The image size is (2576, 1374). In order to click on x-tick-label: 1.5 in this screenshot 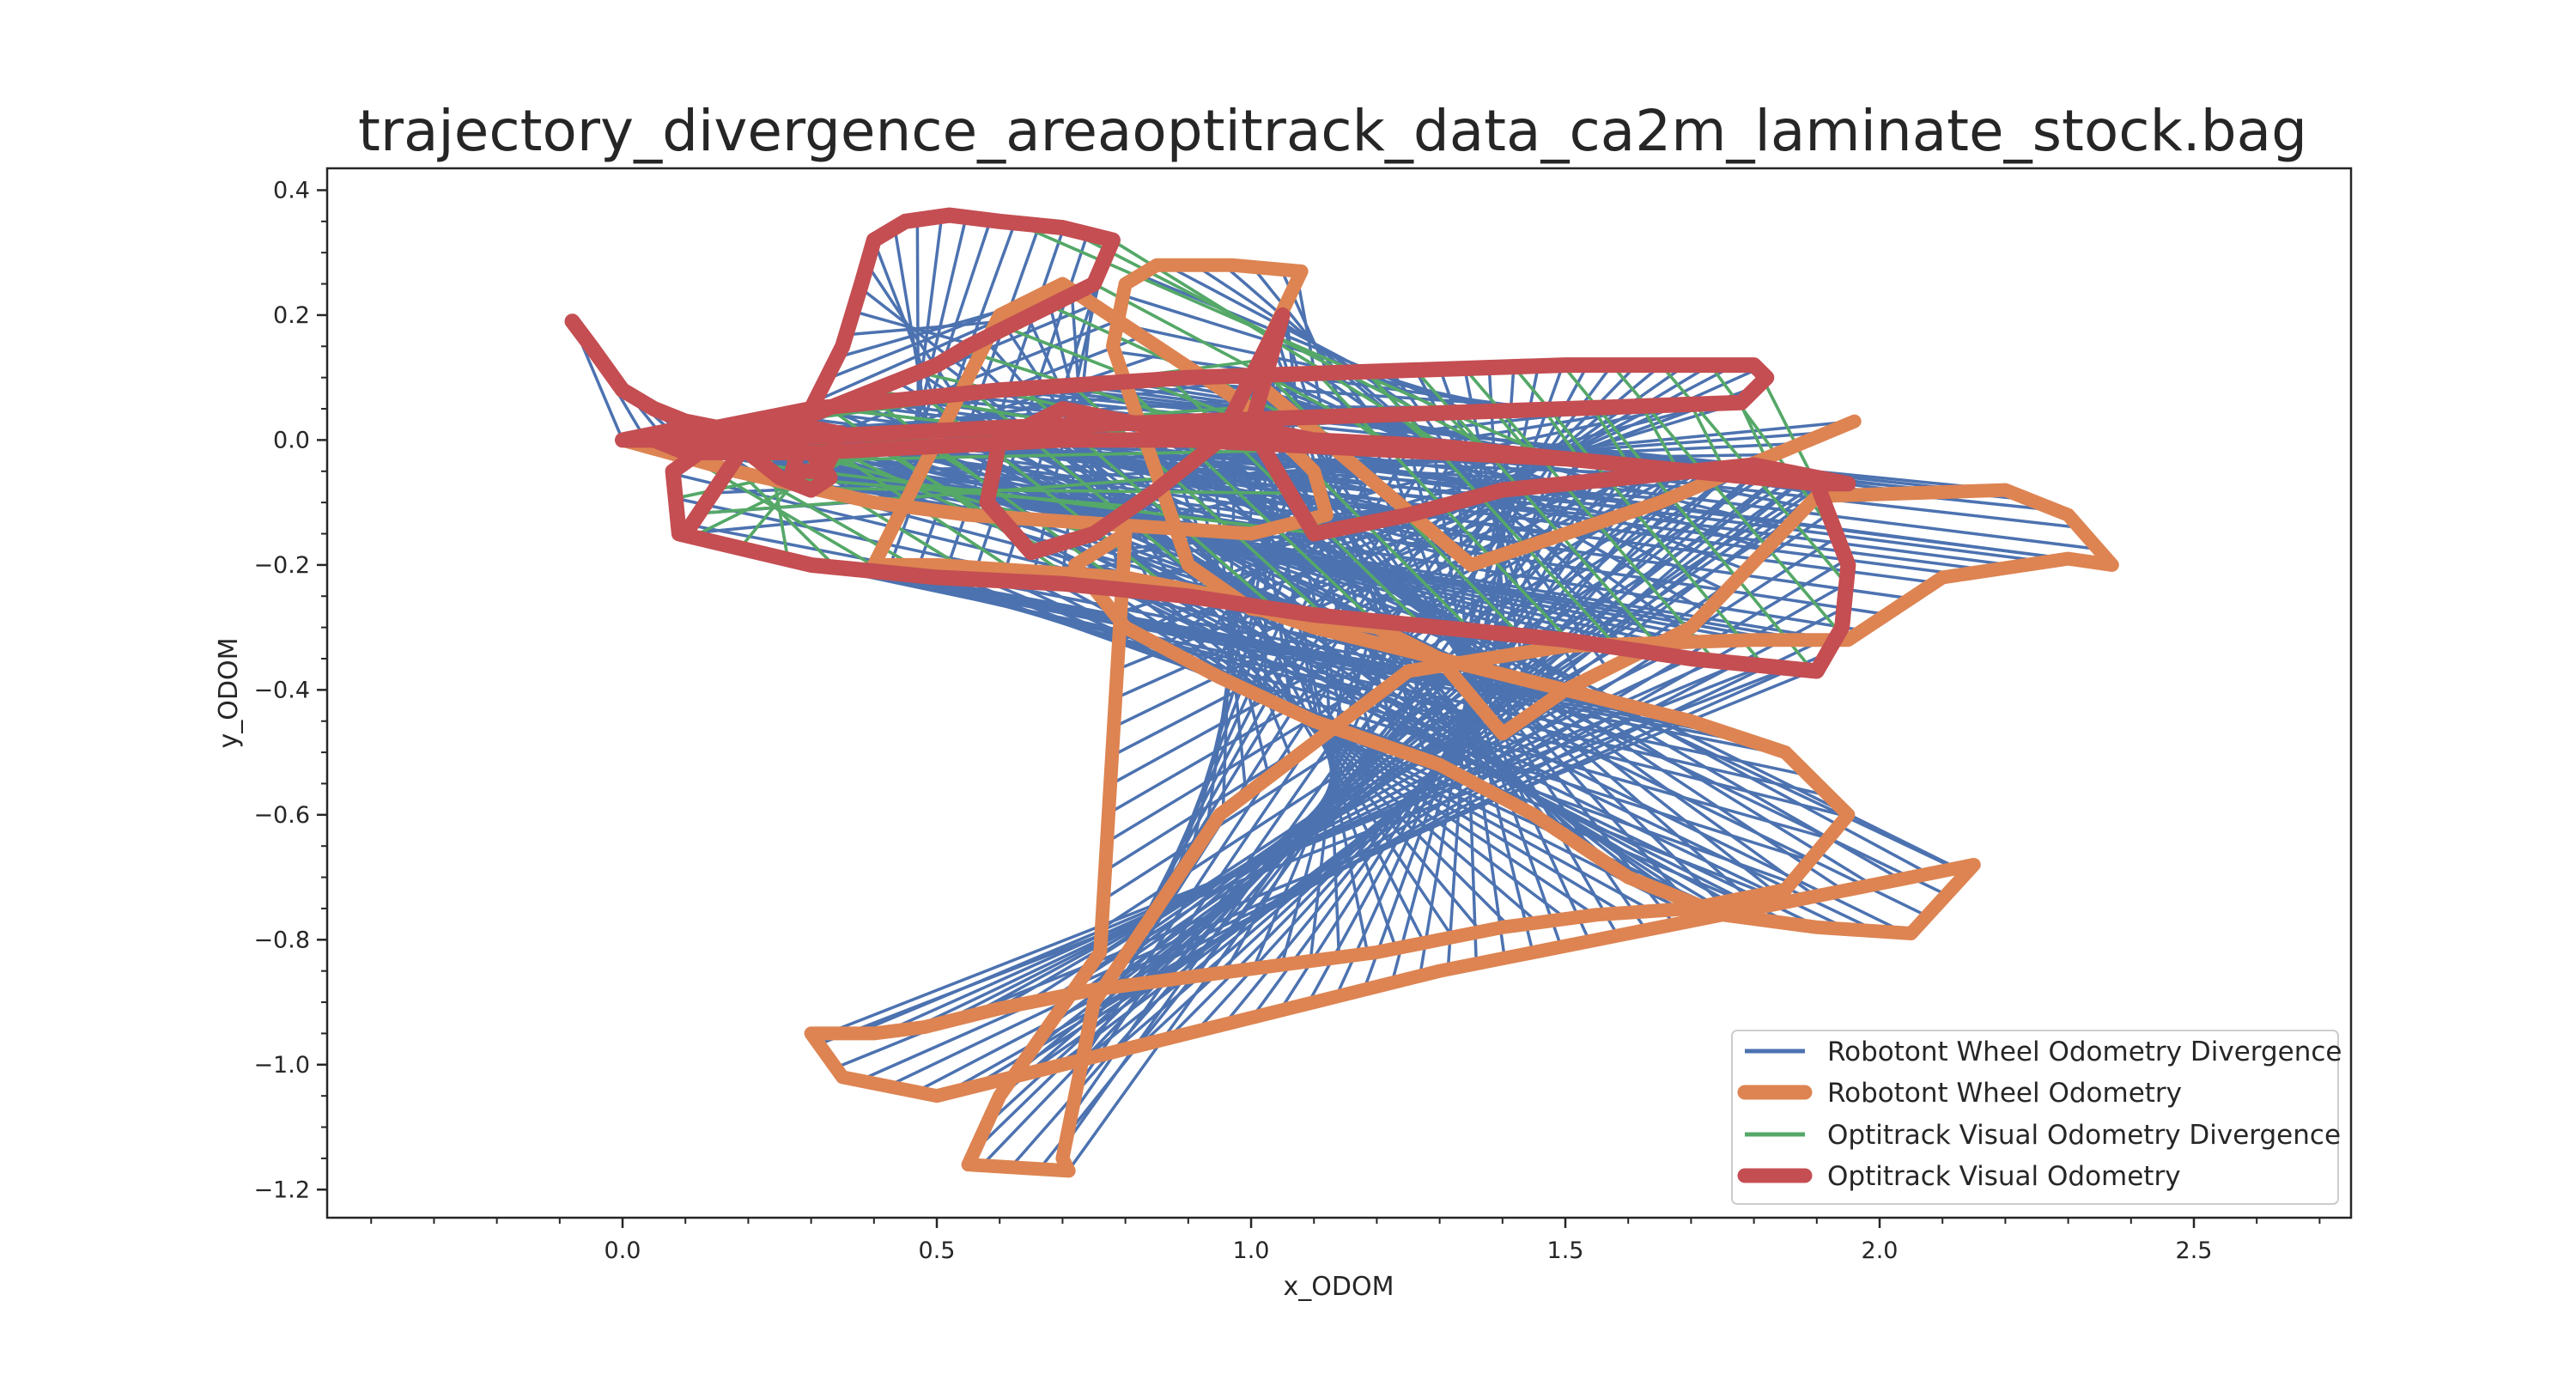, I will do `click(1565, 1250)`.